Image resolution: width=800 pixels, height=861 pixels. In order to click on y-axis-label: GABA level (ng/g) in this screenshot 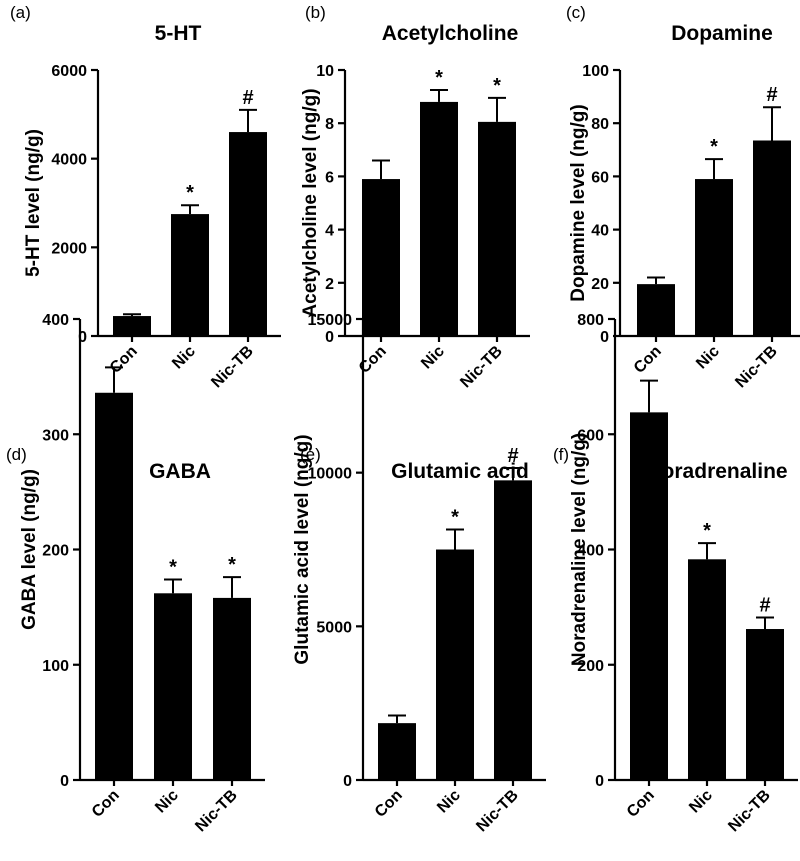, I will do `click(29, 549)`.